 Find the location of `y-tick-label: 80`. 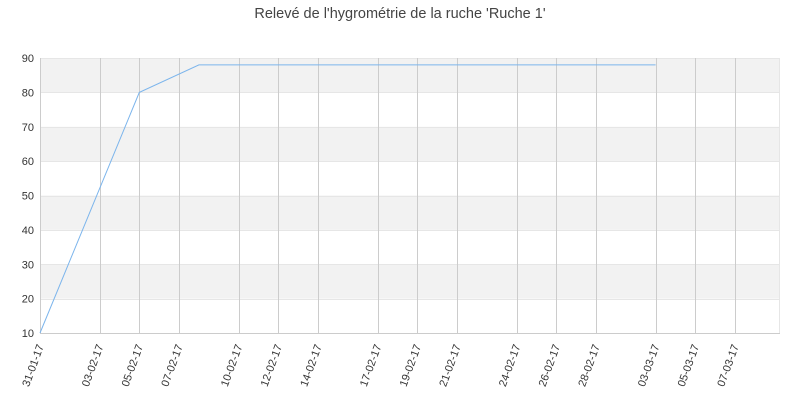

y-tick-label: 80 is located at coordinates (28, 93).